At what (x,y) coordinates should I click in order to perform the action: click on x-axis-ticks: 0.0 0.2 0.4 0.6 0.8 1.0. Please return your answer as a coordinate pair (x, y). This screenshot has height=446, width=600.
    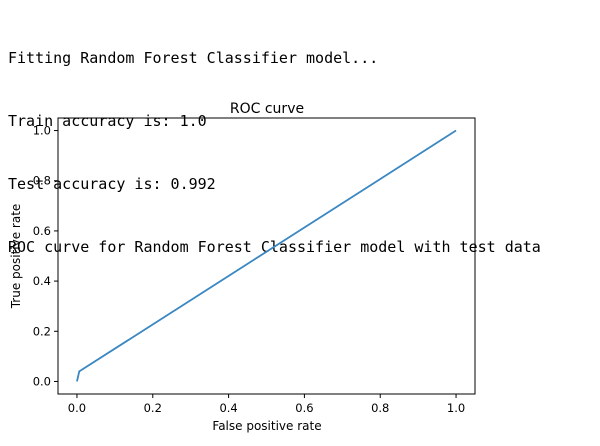
    Looking at the image, I should click on (266, 404).